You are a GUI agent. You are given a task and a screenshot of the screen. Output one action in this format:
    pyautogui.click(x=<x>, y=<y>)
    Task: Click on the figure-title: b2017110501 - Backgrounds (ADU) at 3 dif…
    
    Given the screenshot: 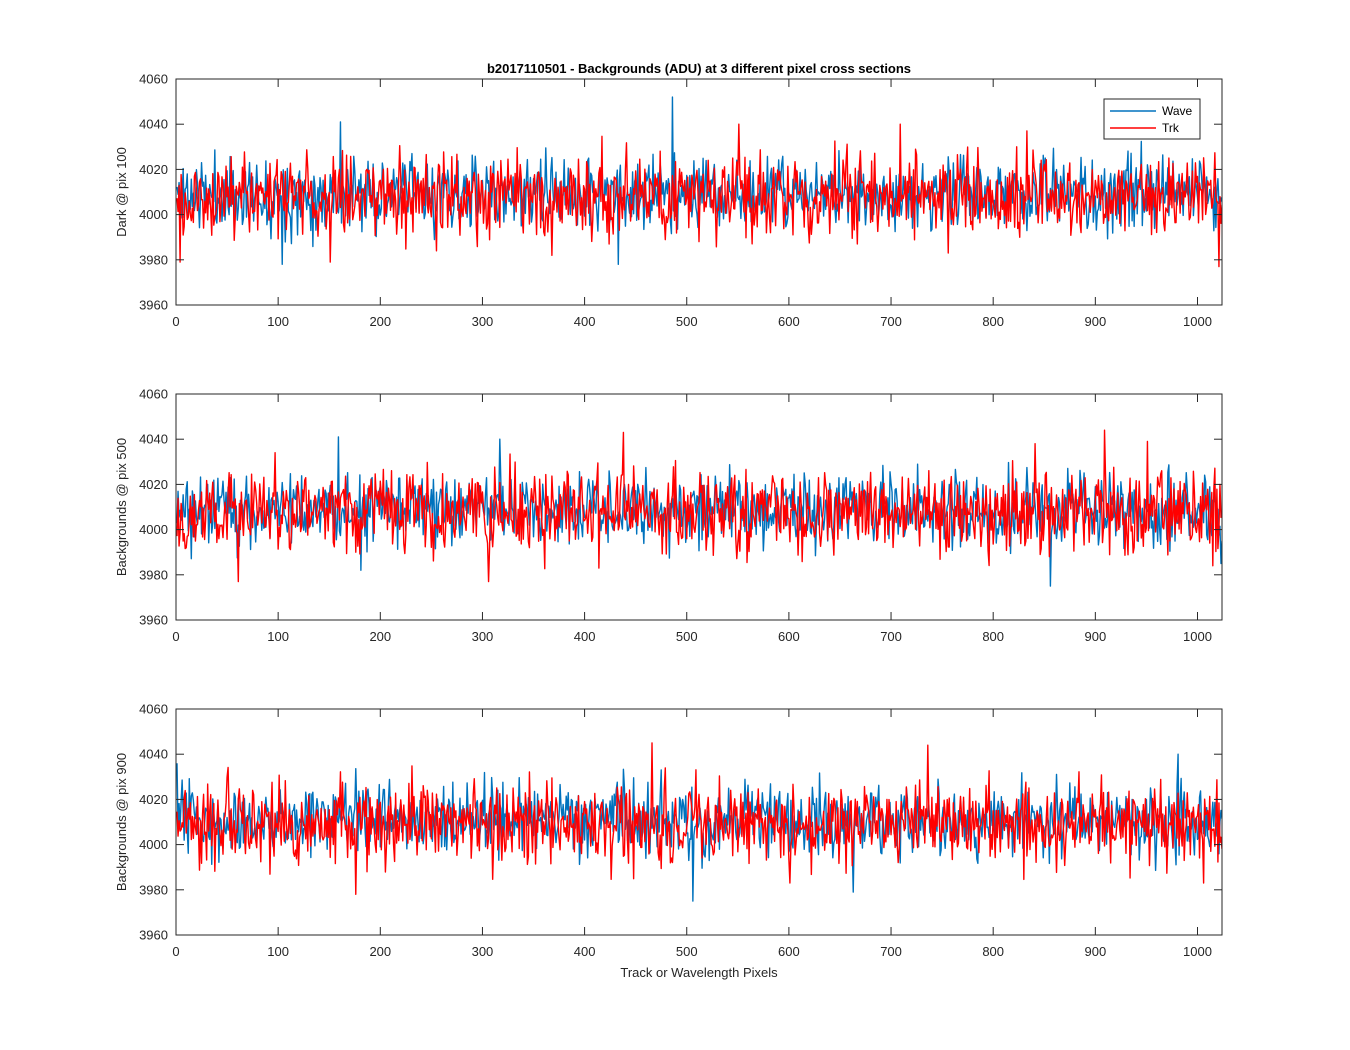 What is the action you would take?
    pyautogui.click(x=699, y=68)
    